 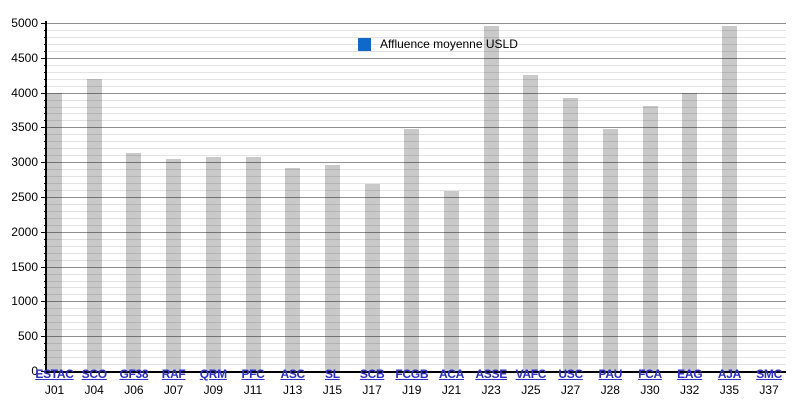 I want to click on matchday-label-j11: J11, so click(x=253, y=390).